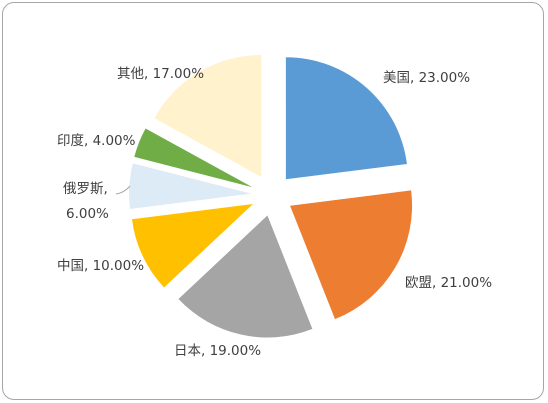  I want to click on pie-slice-russia, so click(190, 186).